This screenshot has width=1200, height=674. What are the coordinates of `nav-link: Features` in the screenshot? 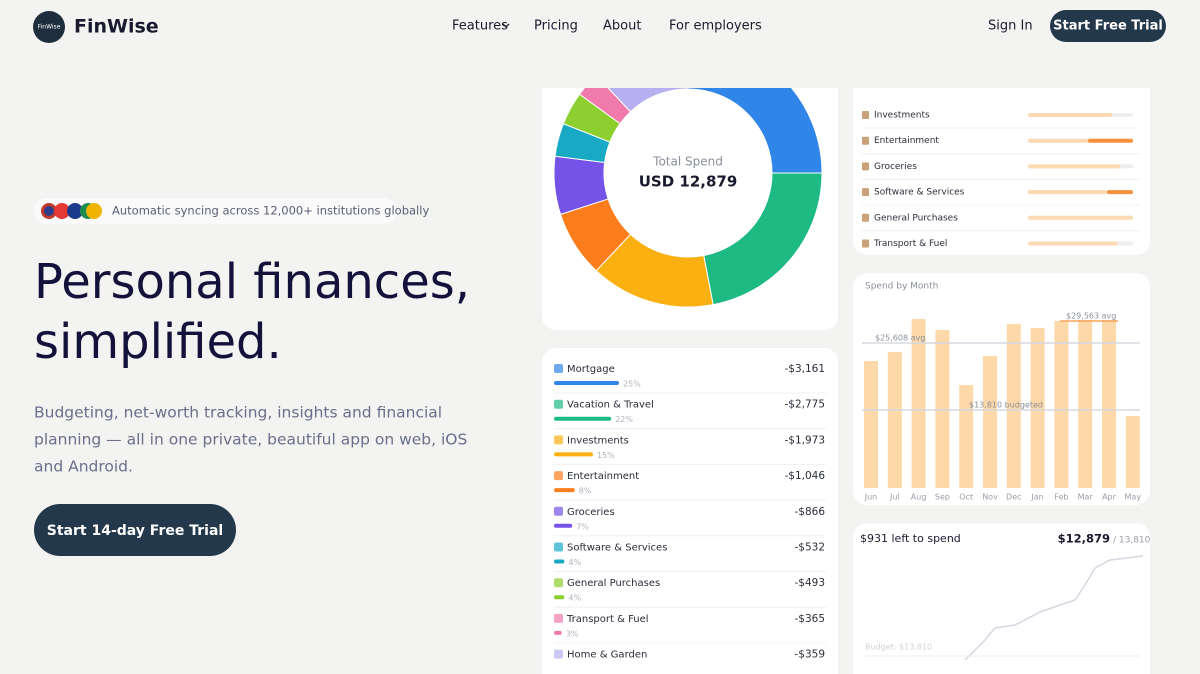 It's located at (480, 26).